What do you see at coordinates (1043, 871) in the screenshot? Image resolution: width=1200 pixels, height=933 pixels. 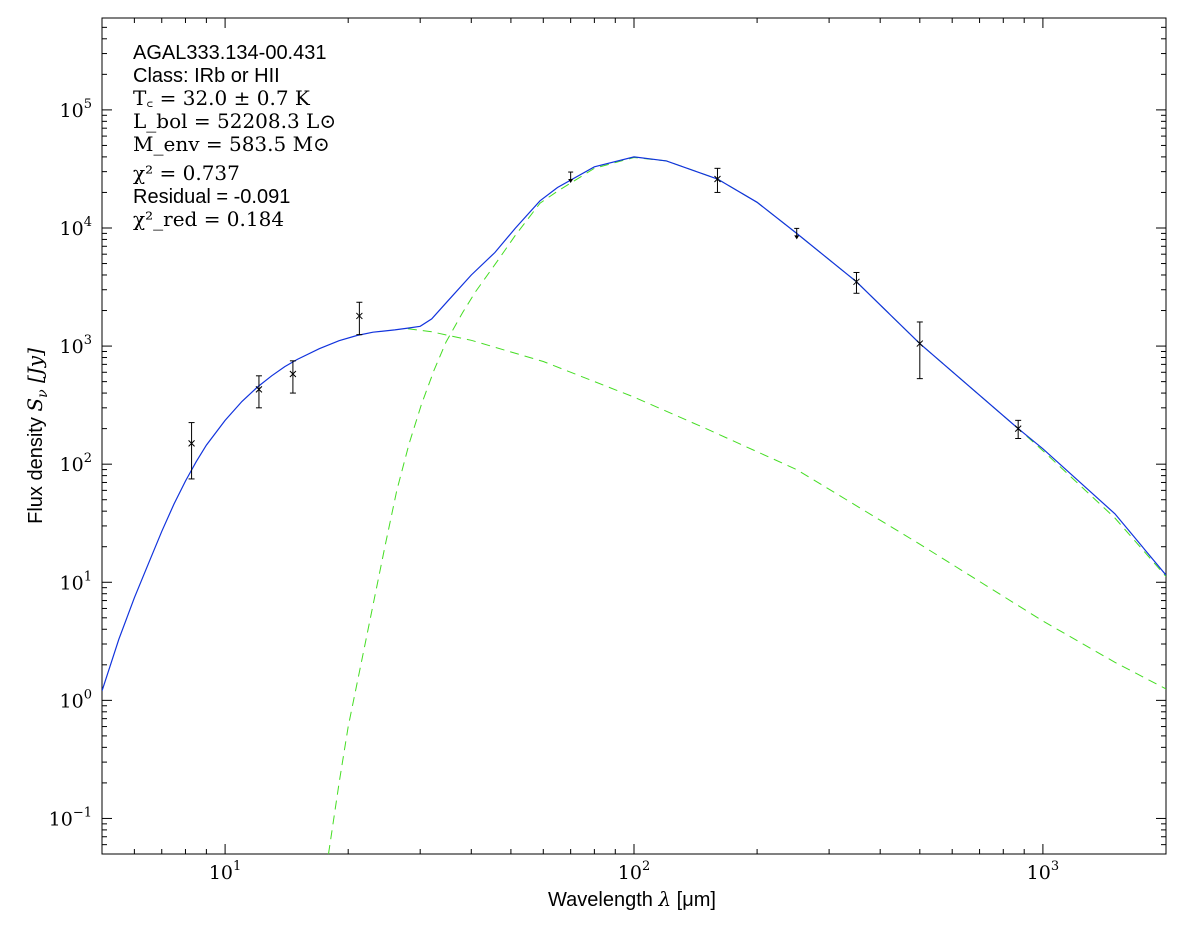 I see `x-tick-label: 10³` at bounding box center [1043, 871].